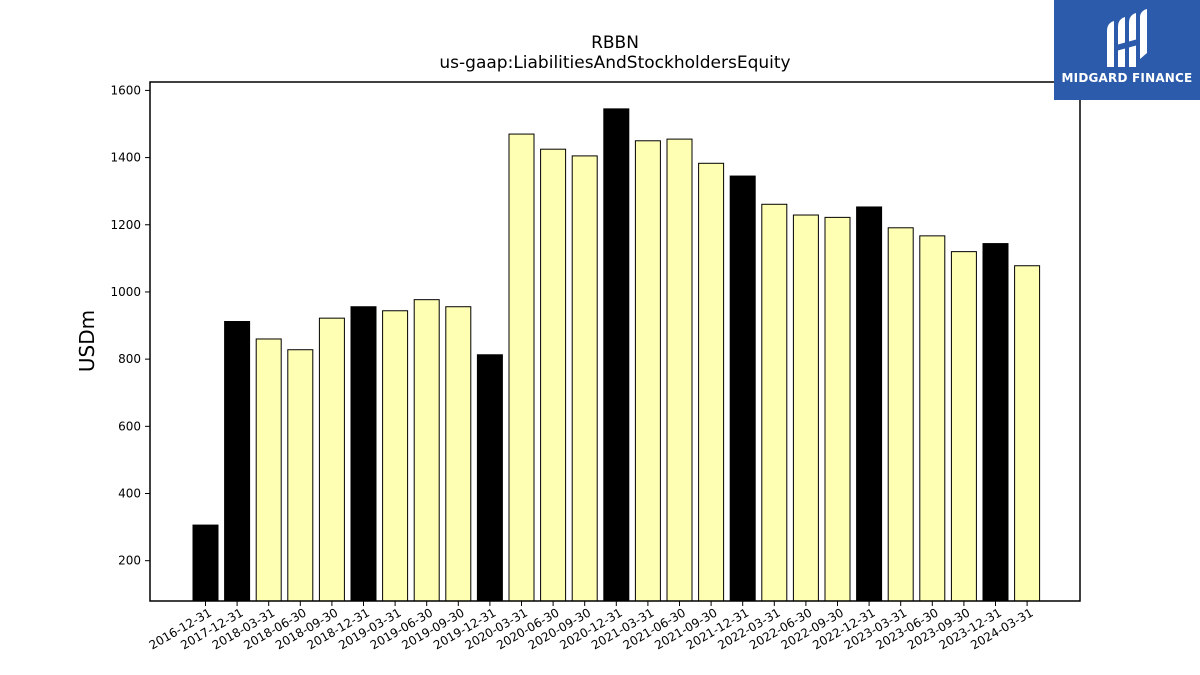 The image size is (1200, 675). What do you see at coordinates (129, 426) in the screenshot?
I see `y-tick-label: 600` at bounding box center [129, 426].